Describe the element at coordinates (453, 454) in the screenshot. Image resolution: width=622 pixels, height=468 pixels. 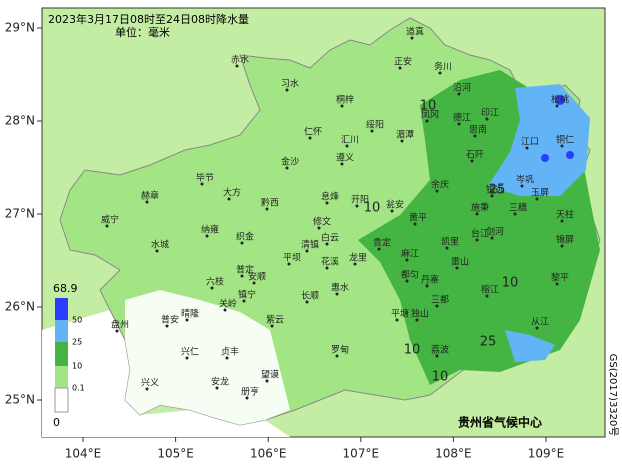
I see `lon-label: 108°E` at that location.